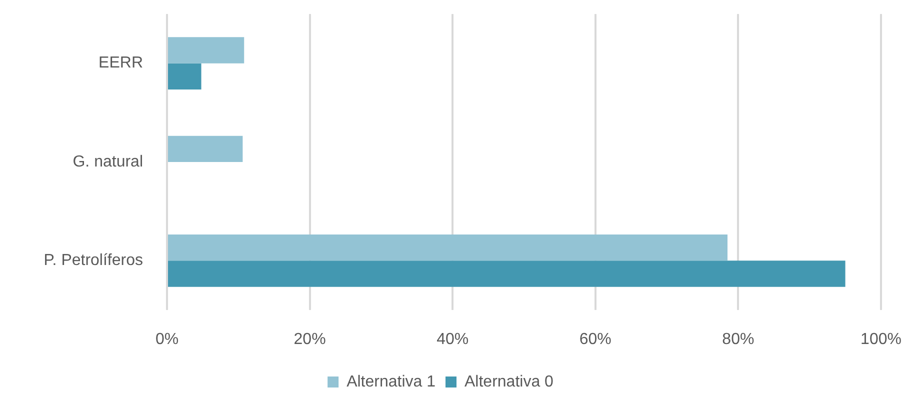  Describe the element at coordinates (452, 339) in the screenshot. I see `x-tick-label: 40%` at that location.